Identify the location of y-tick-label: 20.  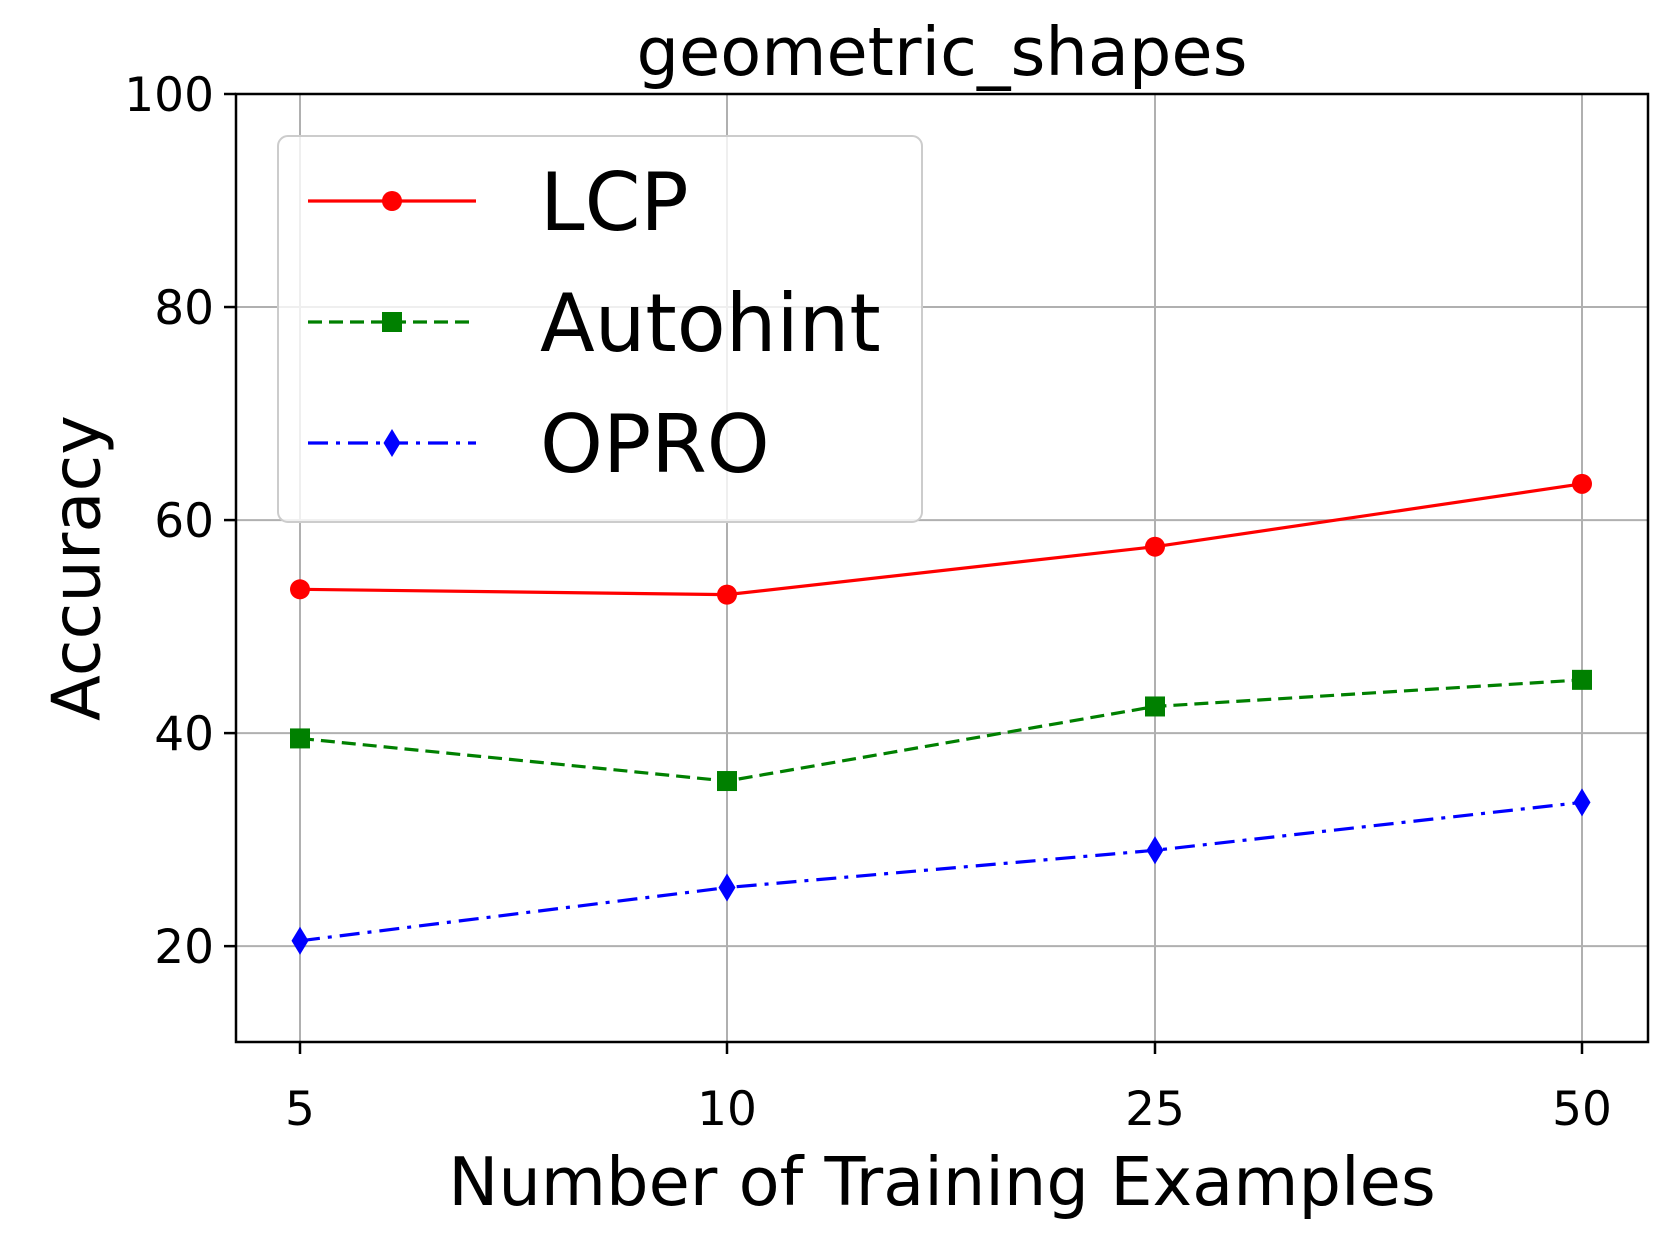
(184, 947).